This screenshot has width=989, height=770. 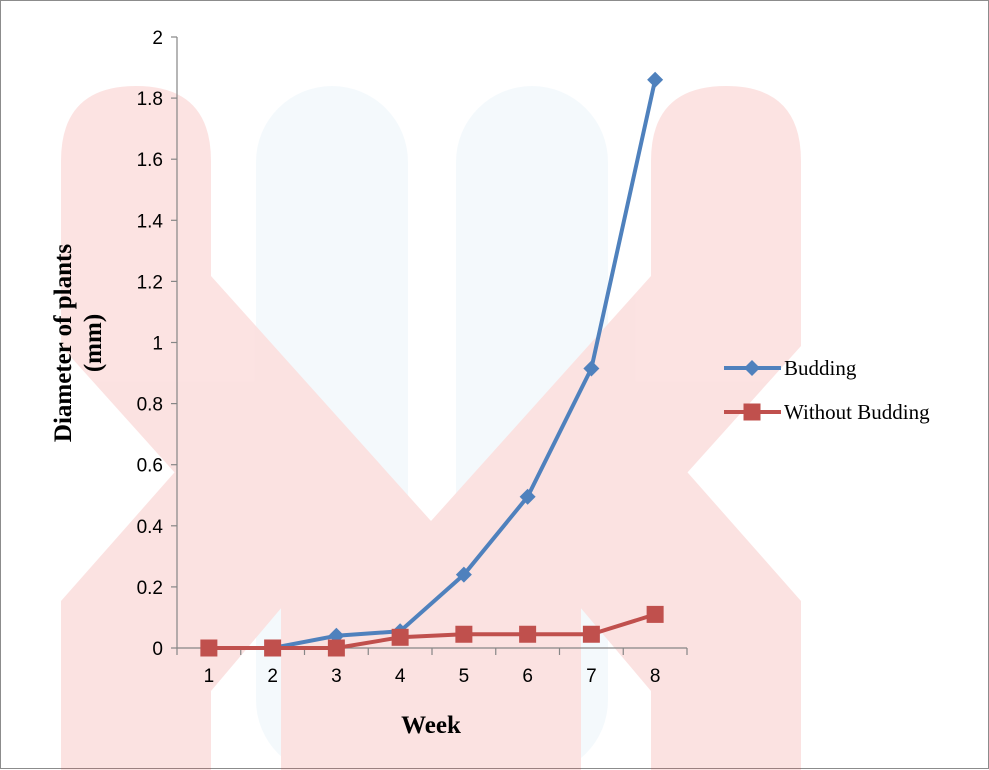 I want to click on x-axis-title: Week, so click(x=431, y=725).